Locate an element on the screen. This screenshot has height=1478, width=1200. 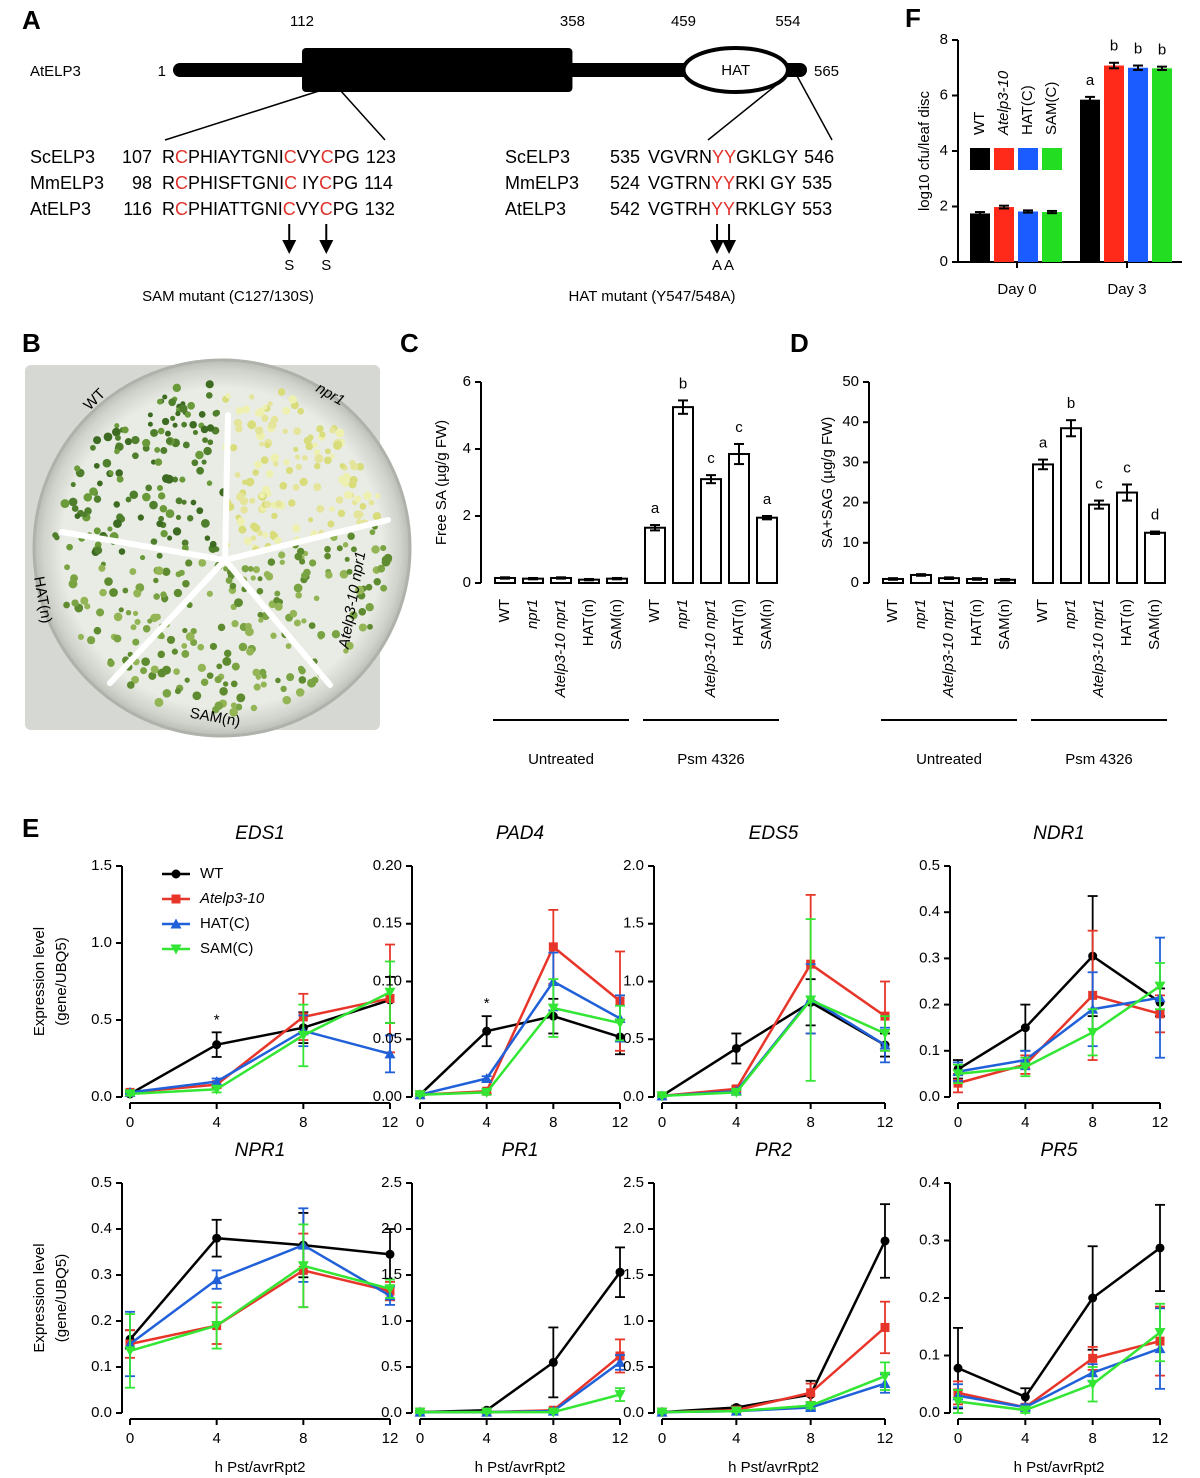
legend-label: HAT(C) is located at coordinates (1027, 110).